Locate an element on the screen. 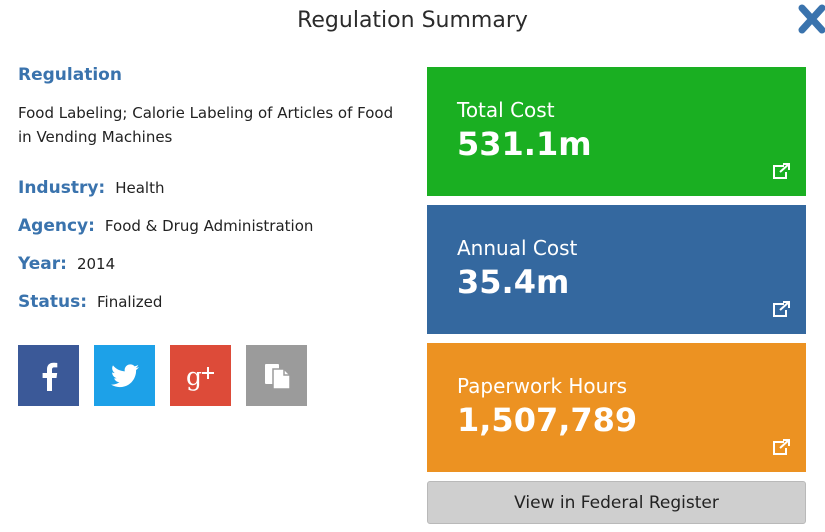 Image resolution: width=825 pixels, height=532 pixels. close-icon is located at coordinates (811, 19).